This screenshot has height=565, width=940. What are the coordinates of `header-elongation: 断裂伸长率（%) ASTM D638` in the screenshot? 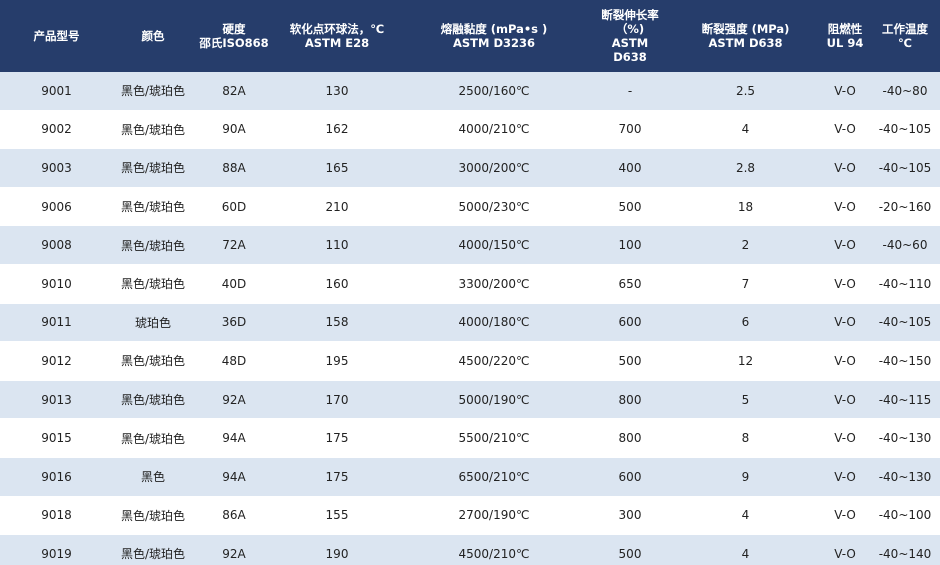 It's located at (630, 36).